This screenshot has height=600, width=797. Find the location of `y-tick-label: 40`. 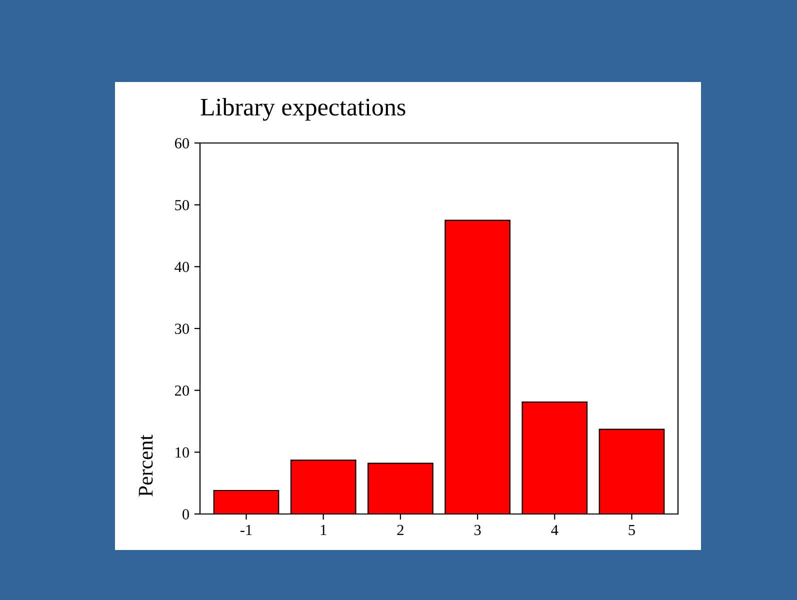

y-tick-label: 40 is located at coordinates (181, 267).